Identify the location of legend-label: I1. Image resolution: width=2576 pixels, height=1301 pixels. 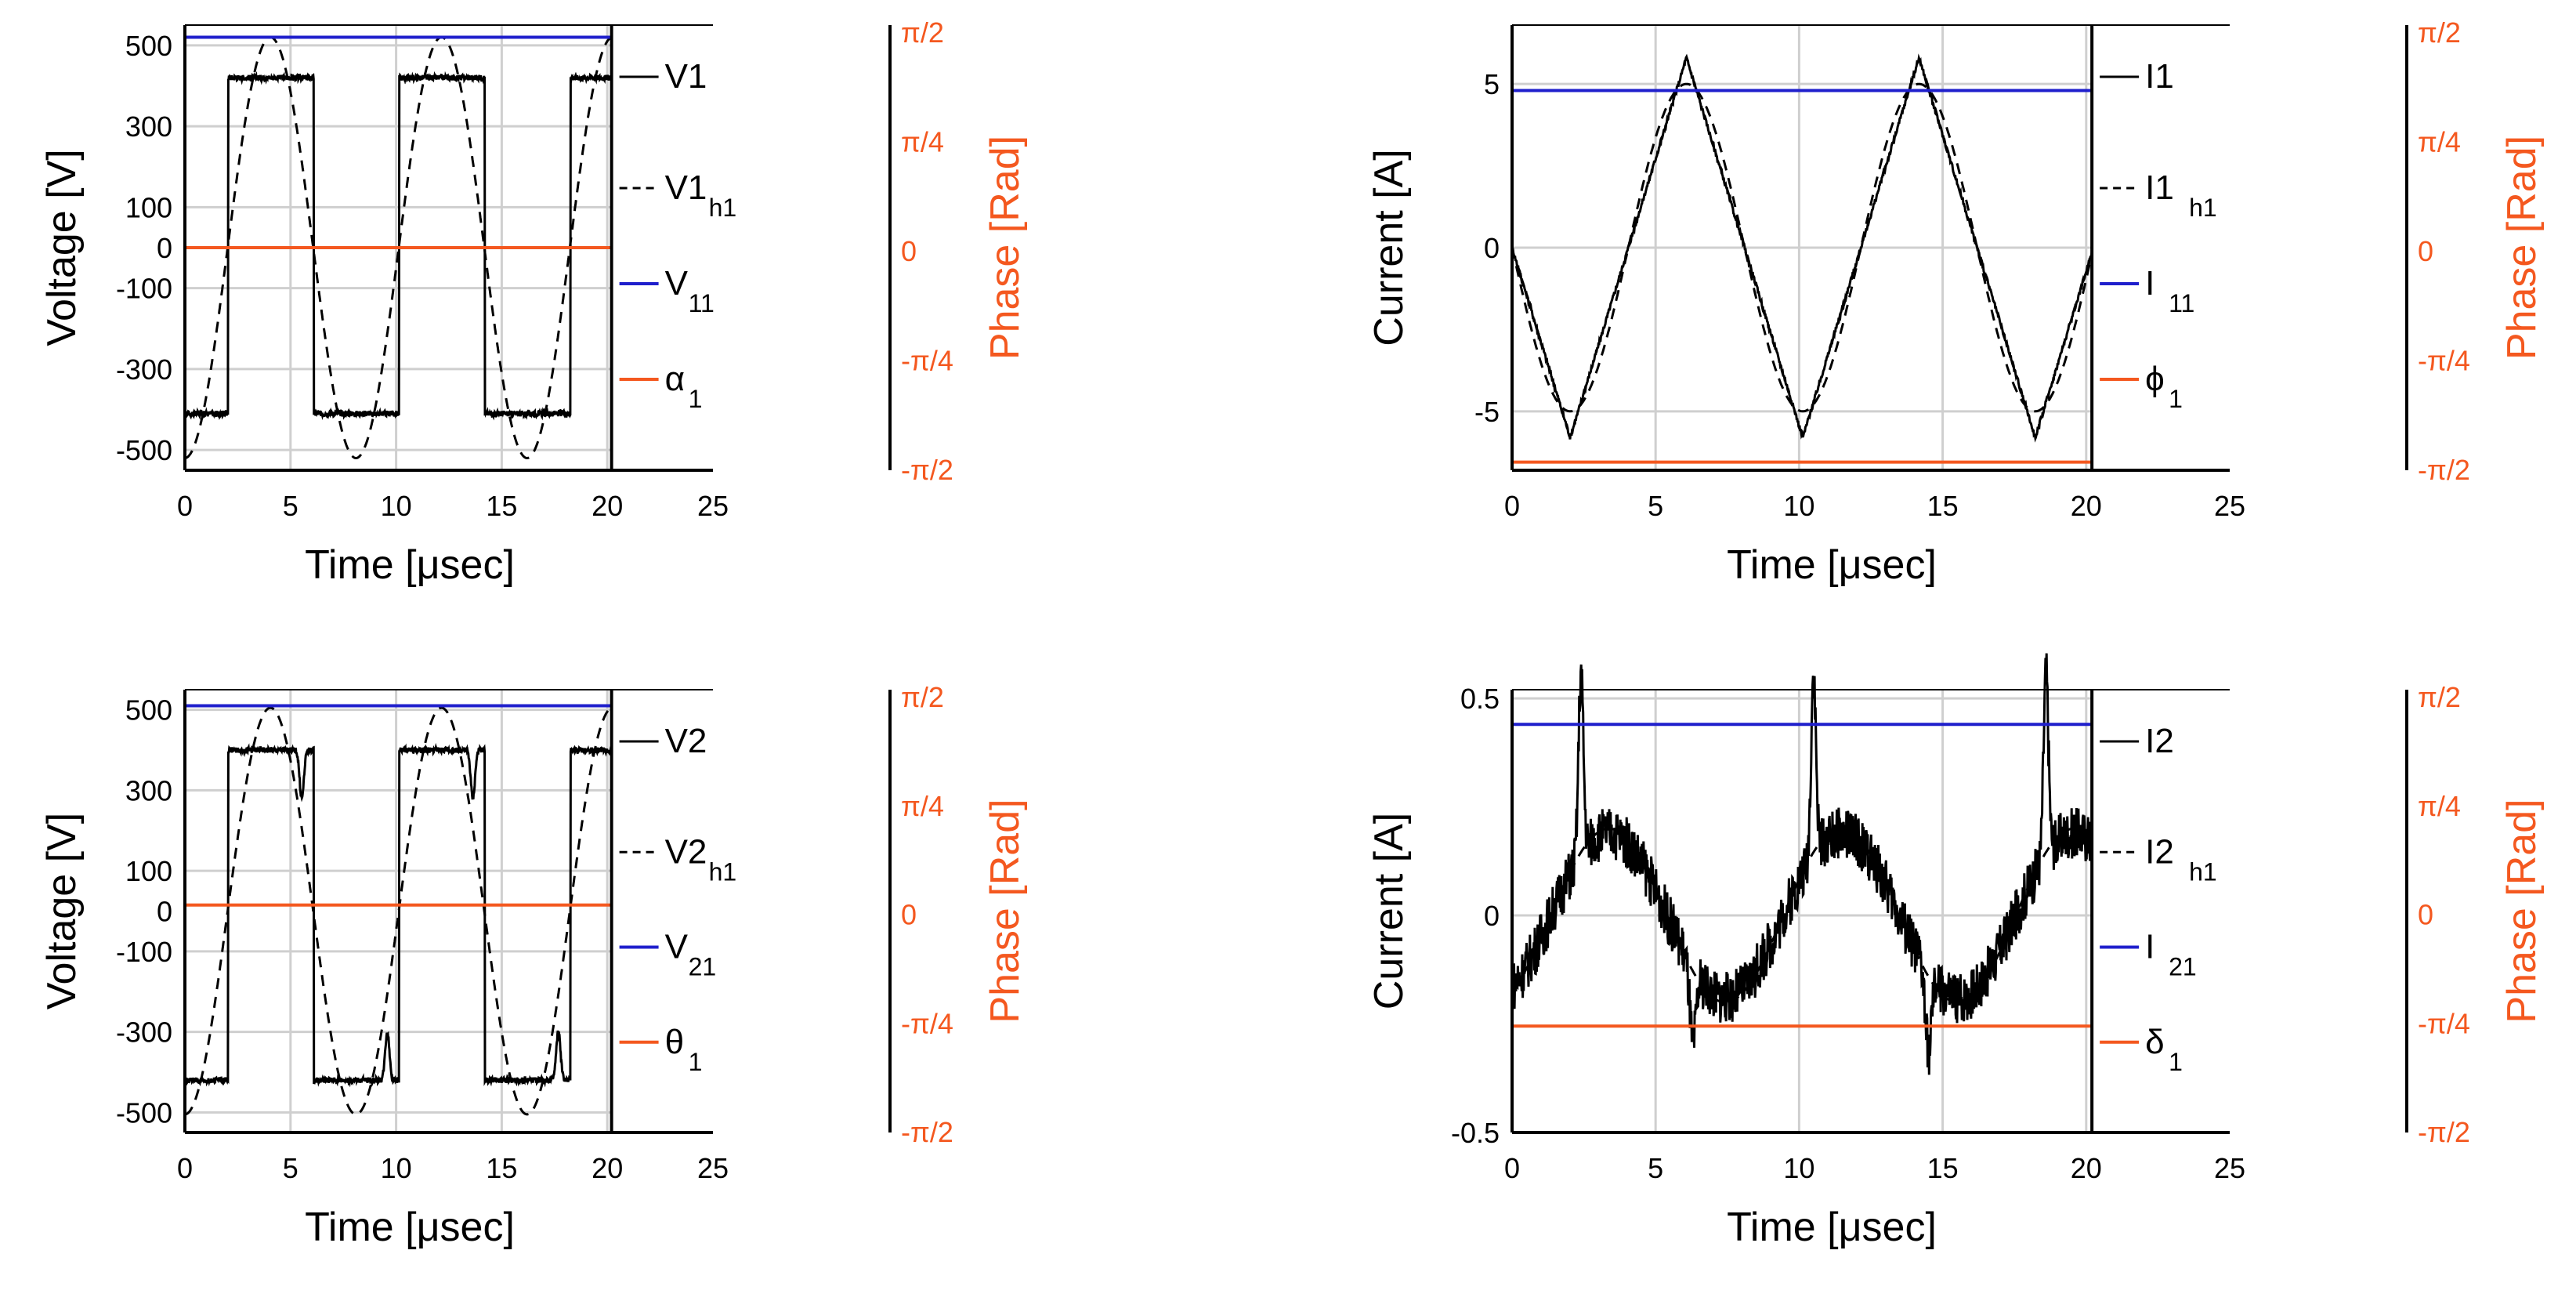
(2159, 76).